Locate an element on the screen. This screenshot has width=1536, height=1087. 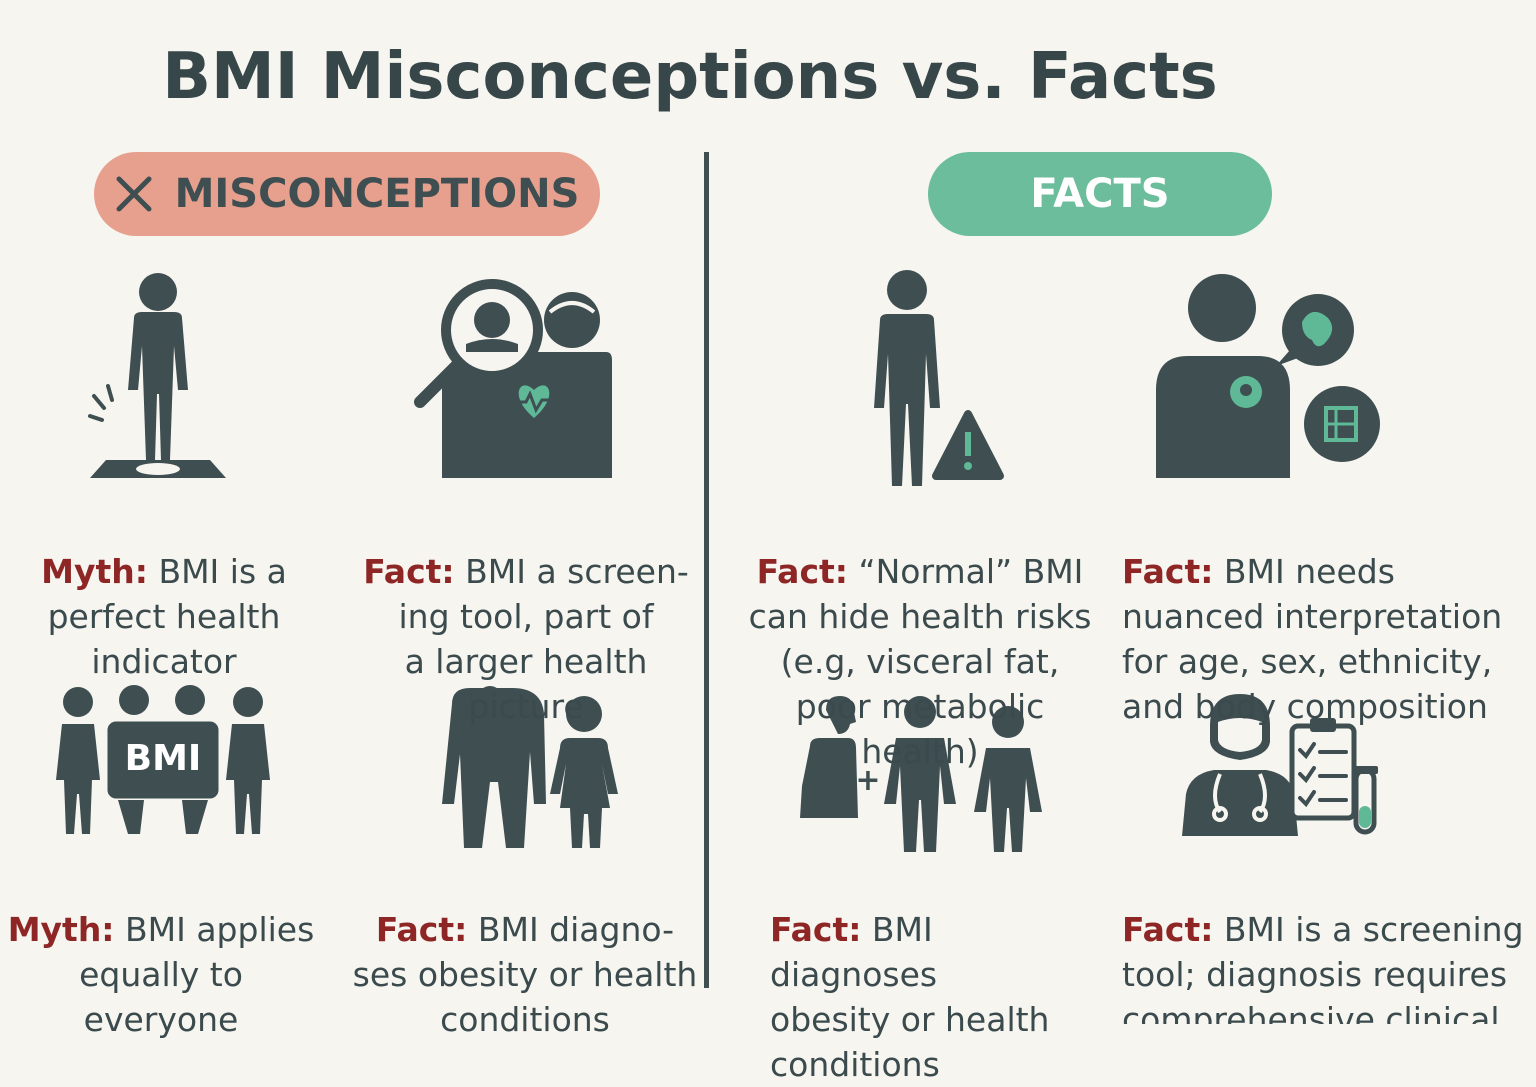
bmi-badge-text: BMI is located at coordinates (163, 758).